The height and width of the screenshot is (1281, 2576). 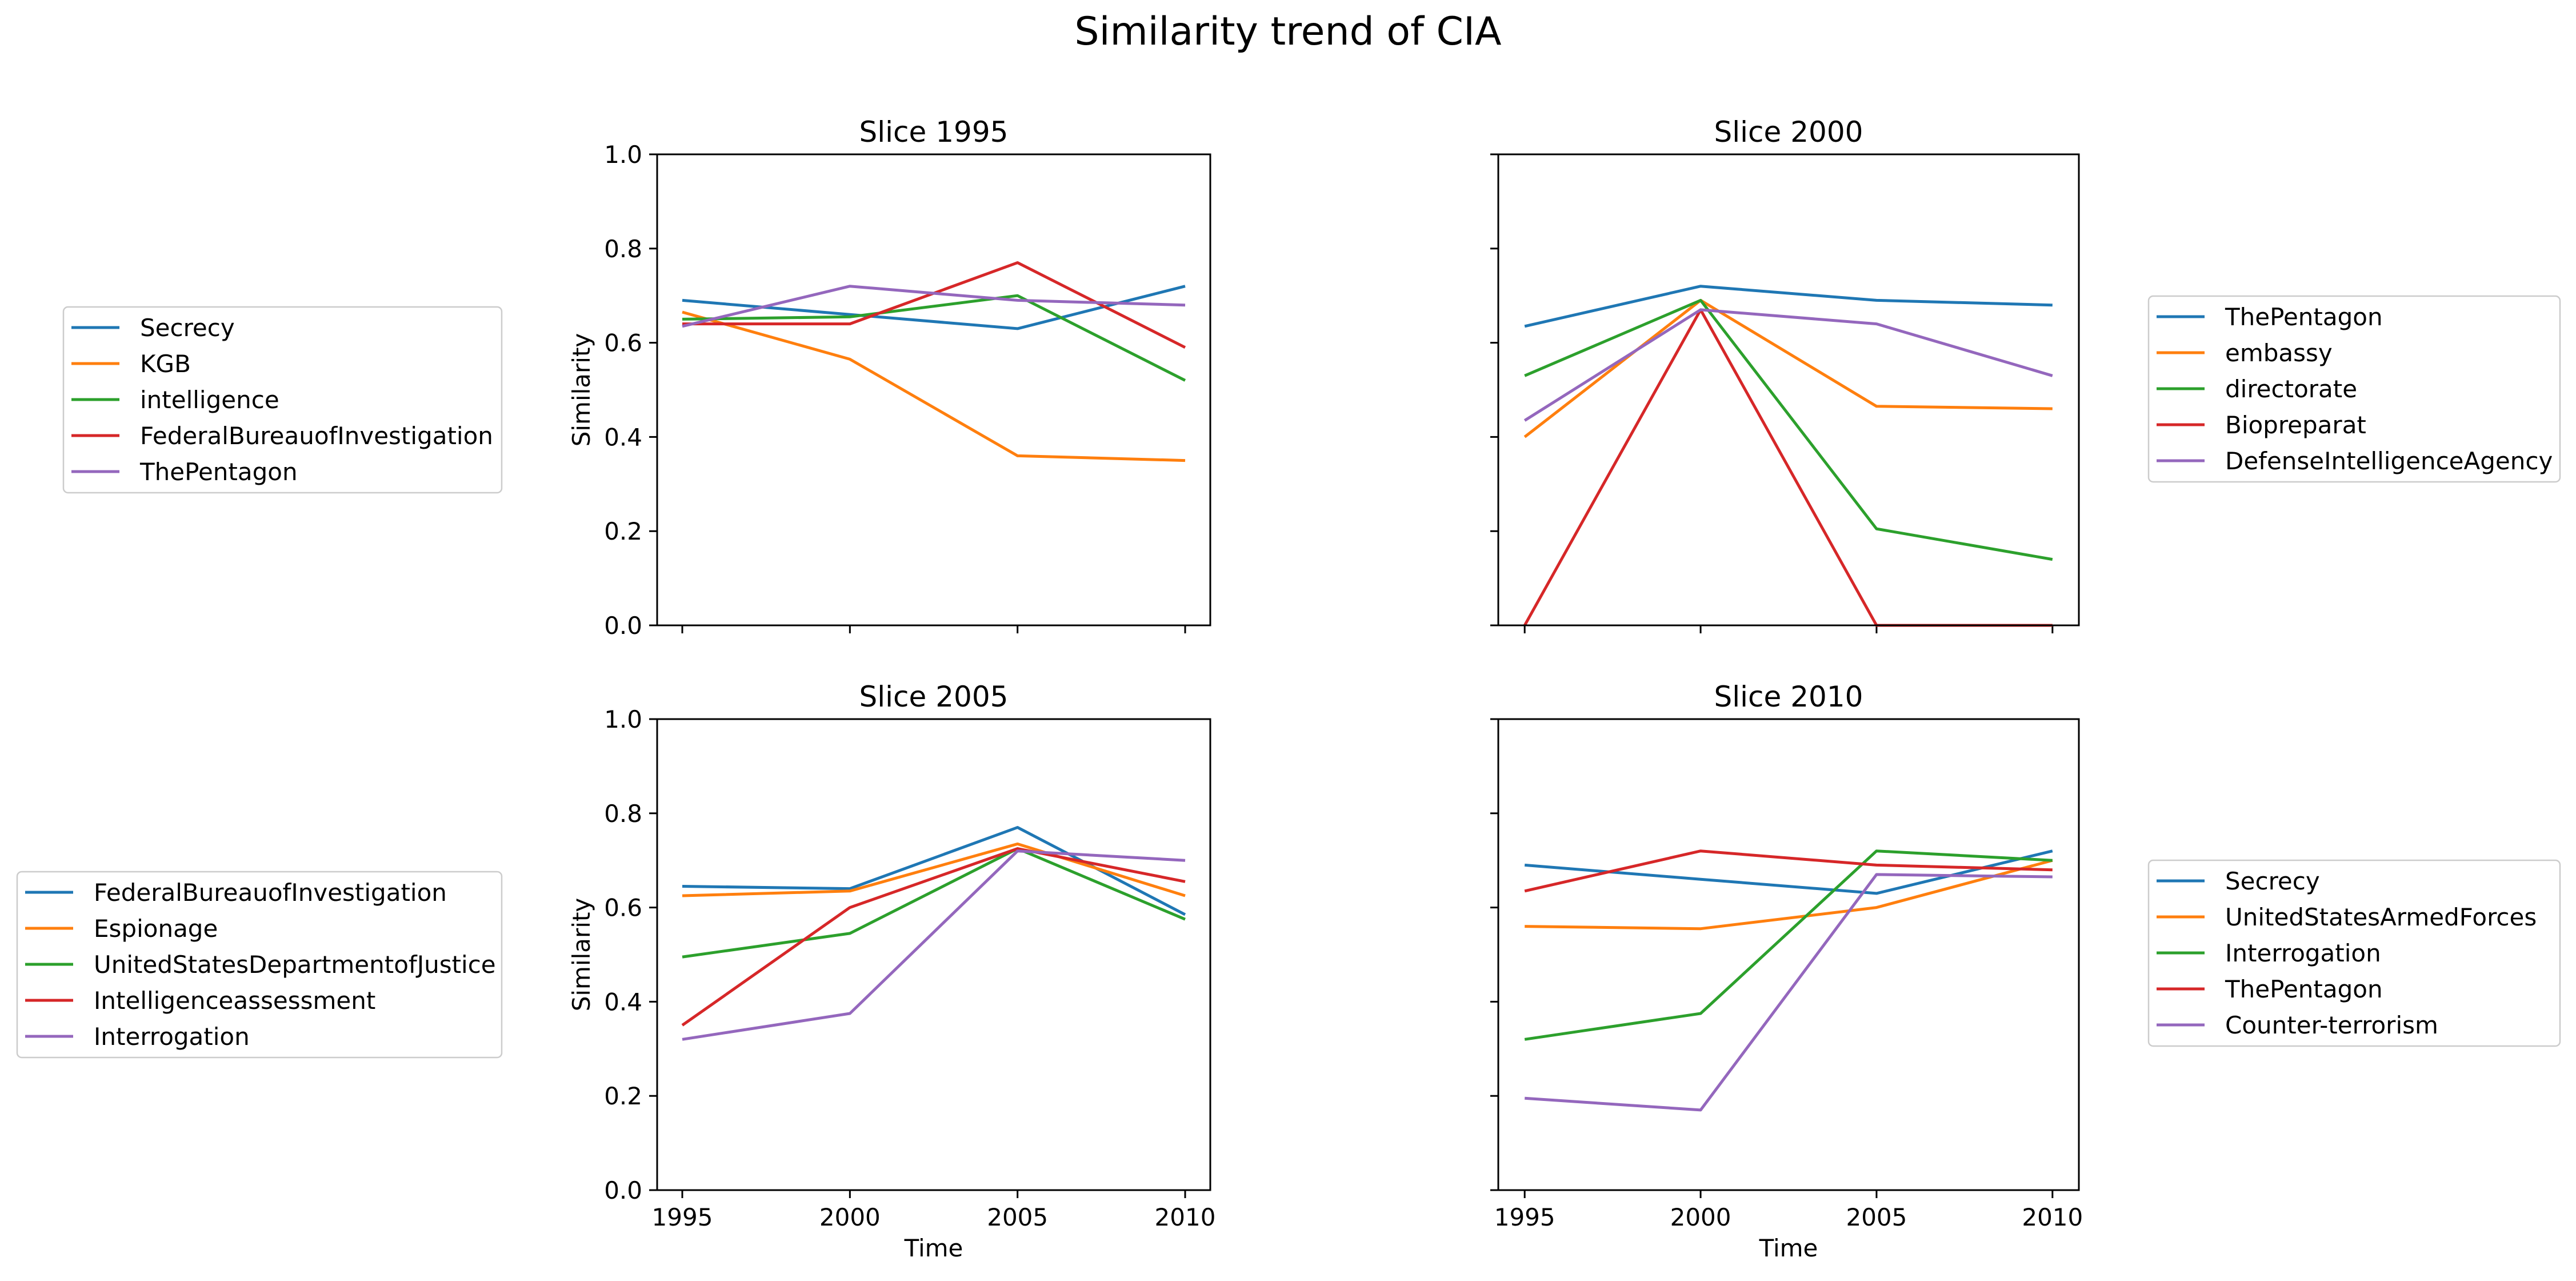 I want to click on panel-title: Slice 2010, so click(x=1788, y=696).